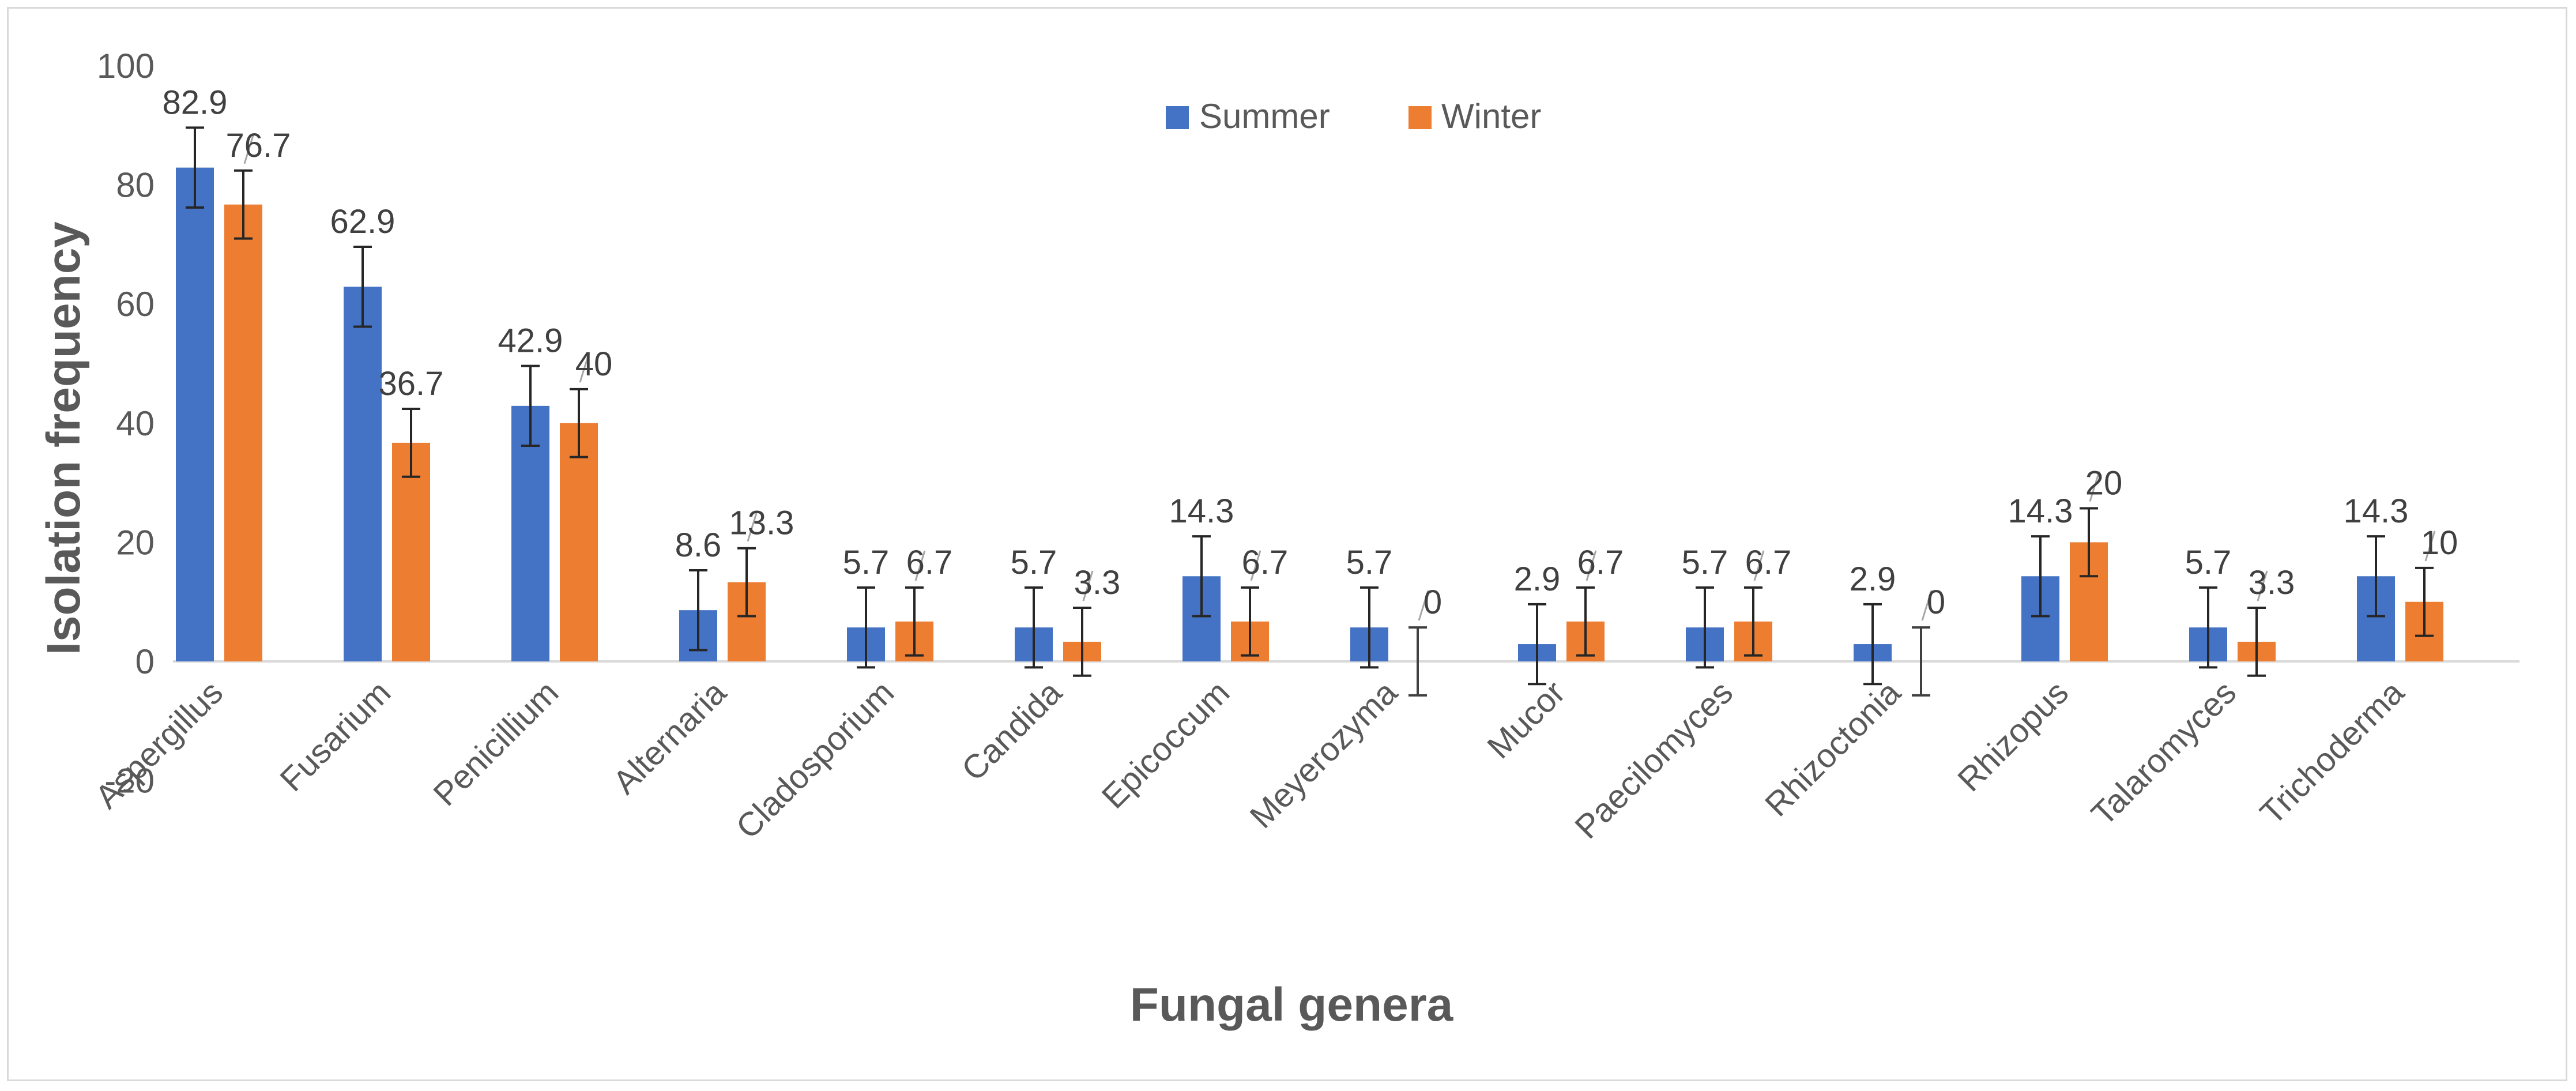 The image size is (2576, 1091). Describe the element at coordinates (1526, 720) in the screenshot. I see `x-tick-label: Mucor` at that location.